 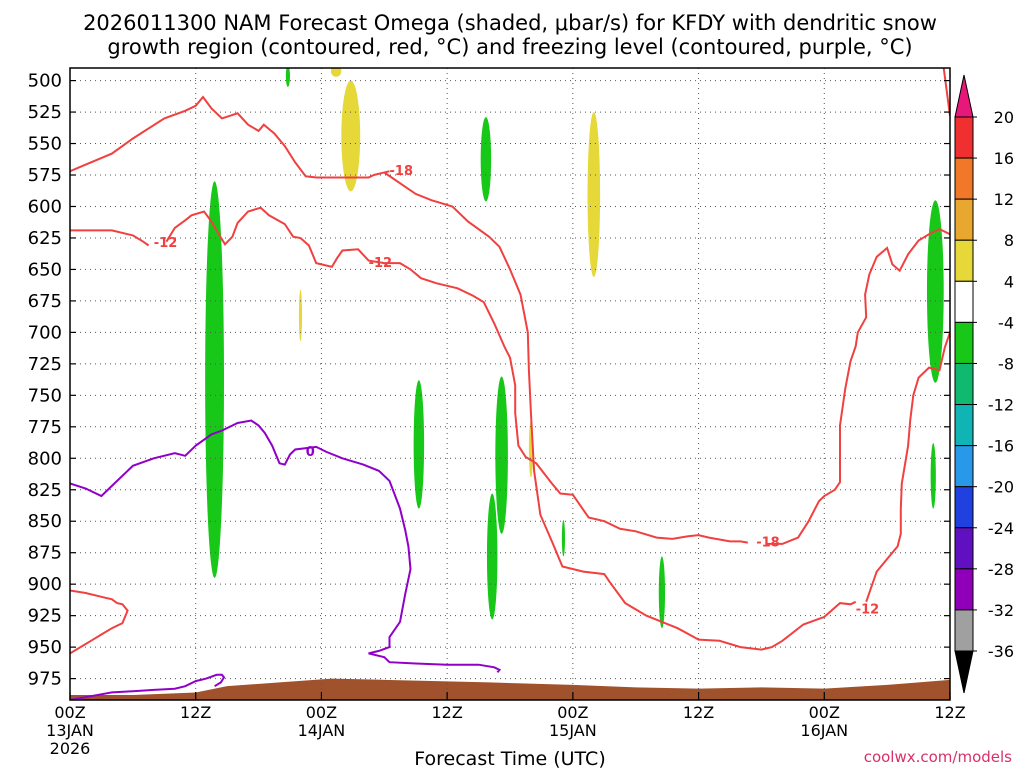 What do you see at coordinates (45, 616) in the screenshot?
I see `y-tick-label-925: 925` at bounding box center [45, 616].